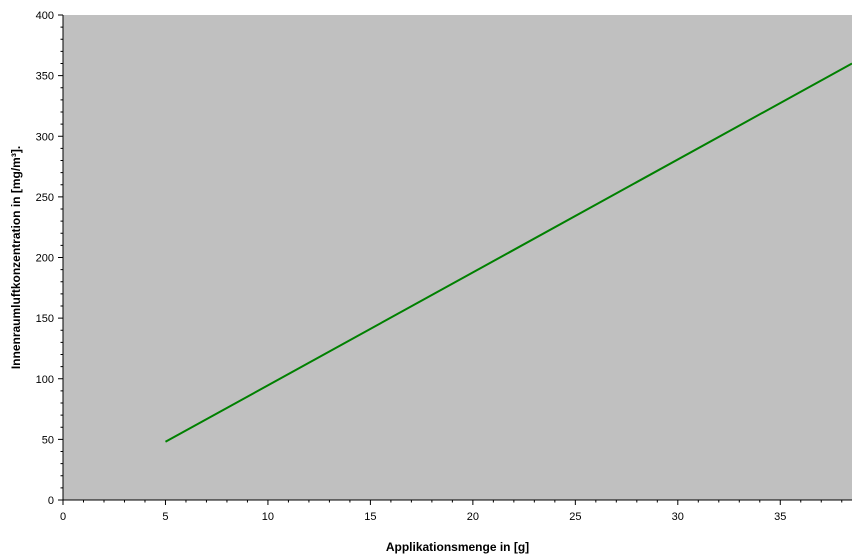  What do you see at coordinates (45, 259) in the screenshot?
I see `y-tick-label: 200` at bounding box center [45, 259].